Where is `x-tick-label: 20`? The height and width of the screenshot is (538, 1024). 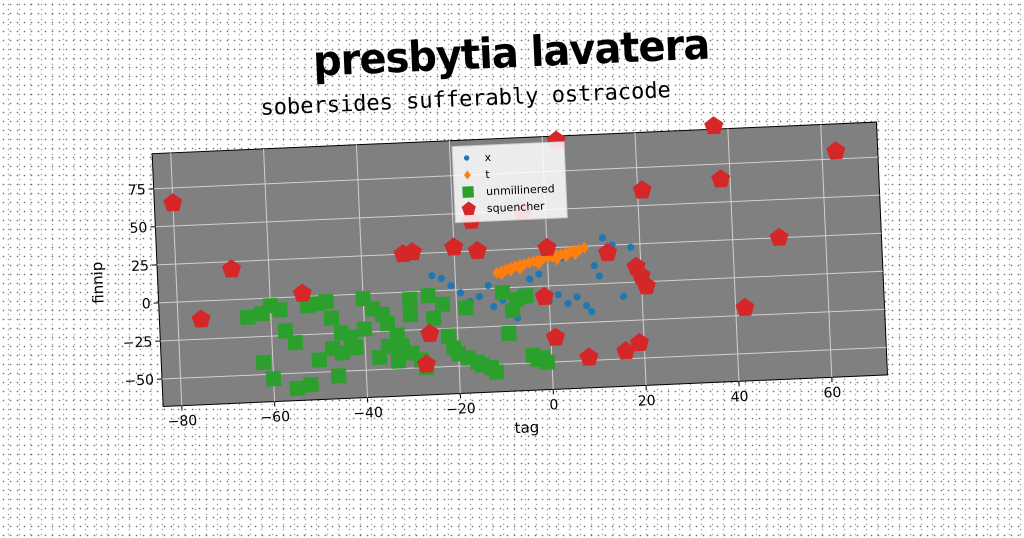
x-tick-label: 20 is located at coordinates (646, 401).